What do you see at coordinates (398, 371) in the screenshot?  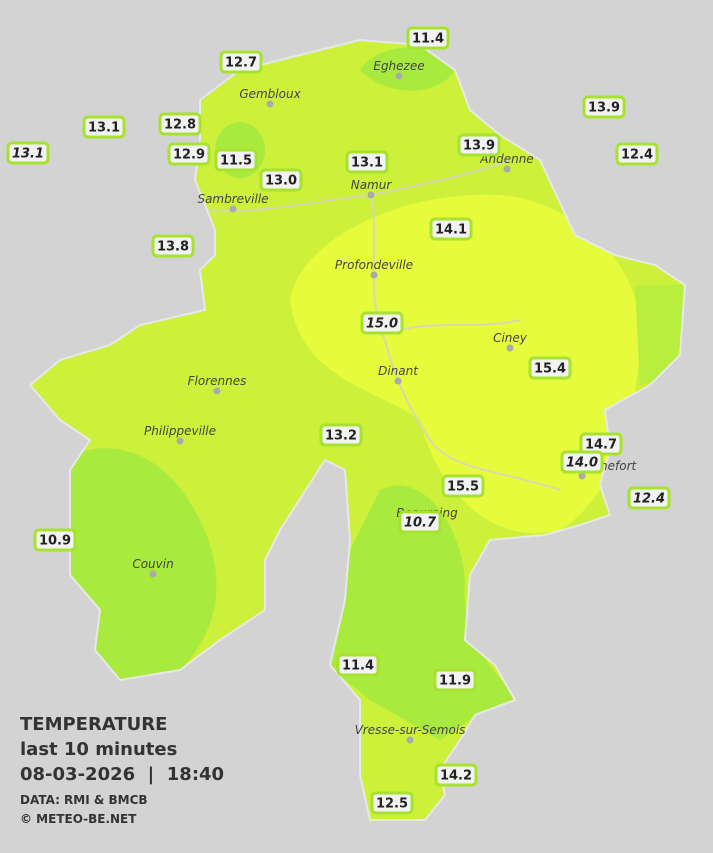 I see `town-label: Dinant` at bounding box center [398, 371].